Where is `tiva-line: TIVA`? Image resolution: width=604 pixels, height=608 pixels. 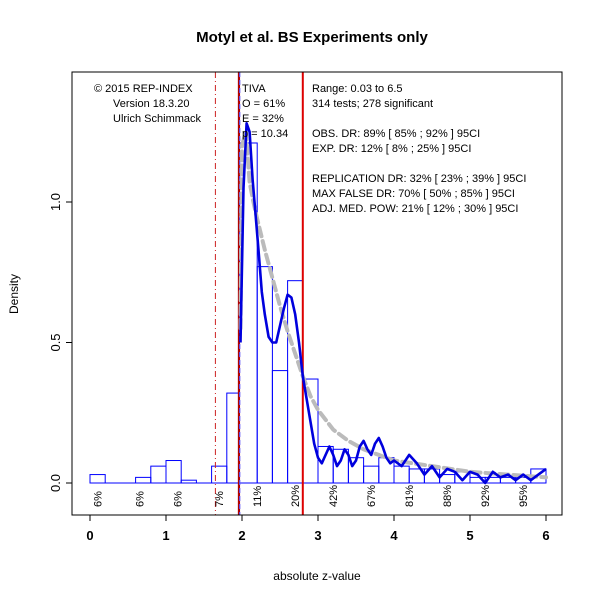
tiva-line: TIVA is located at coordinates (254, 89).